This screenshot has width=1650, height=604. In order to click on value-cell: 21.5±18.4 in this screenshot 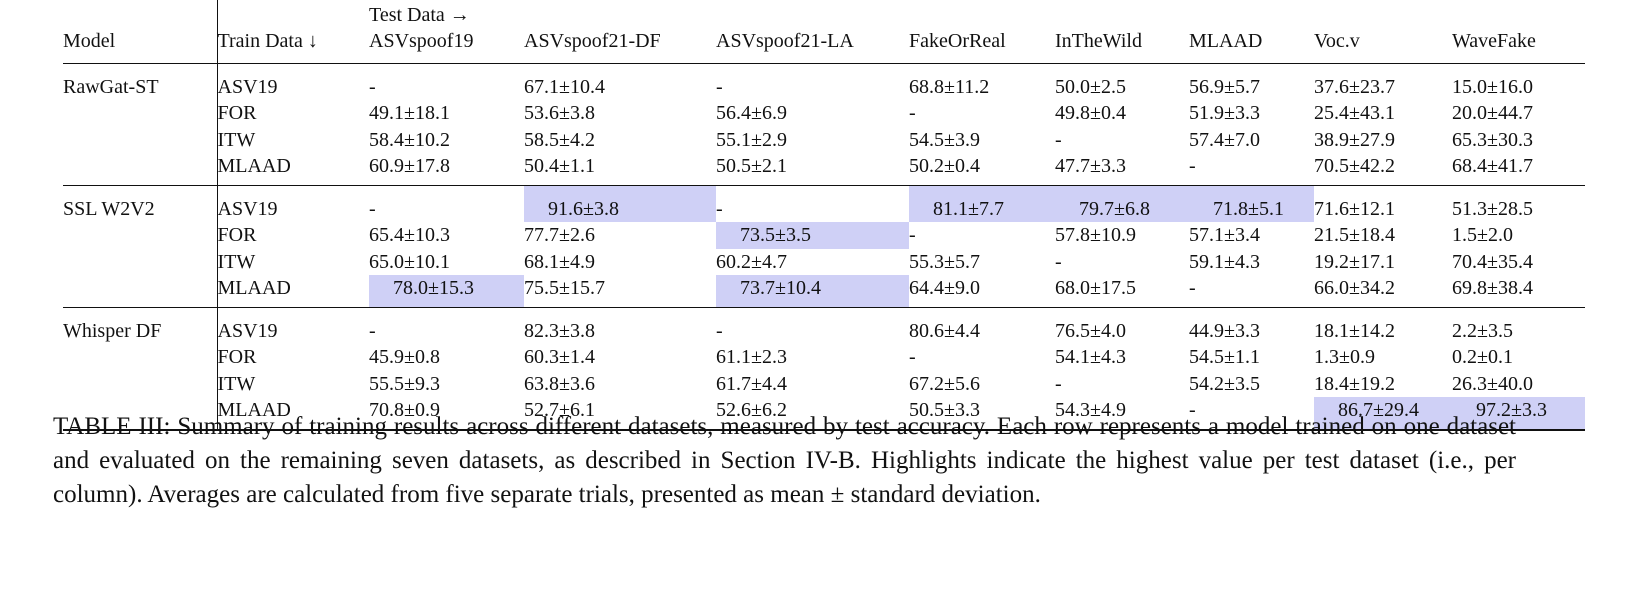, I will do `click(1354, 235)`.